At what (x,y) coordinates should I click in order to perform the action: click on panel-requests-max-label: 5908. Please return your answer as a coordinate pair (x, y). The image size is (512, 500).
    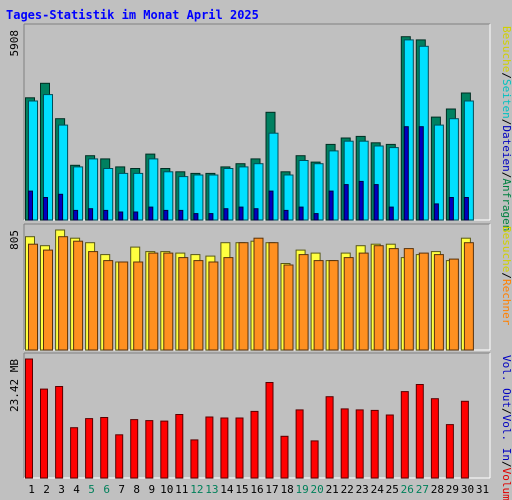
    Looking at the image, I should click on (14, 43).